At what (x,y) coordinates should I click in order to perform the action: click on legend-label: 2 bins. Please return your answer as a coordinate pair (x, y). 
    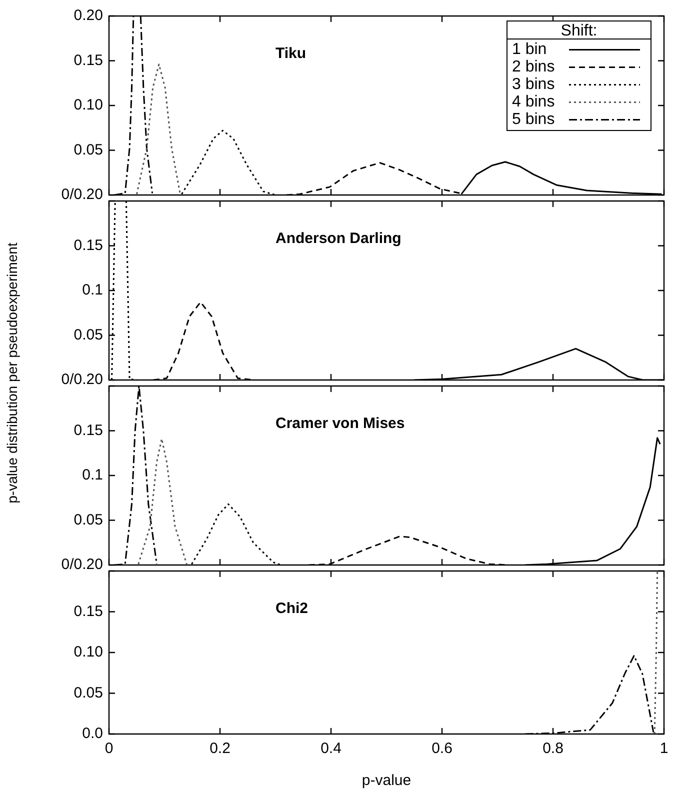
    Looking at the image, I should click on (533, 67).